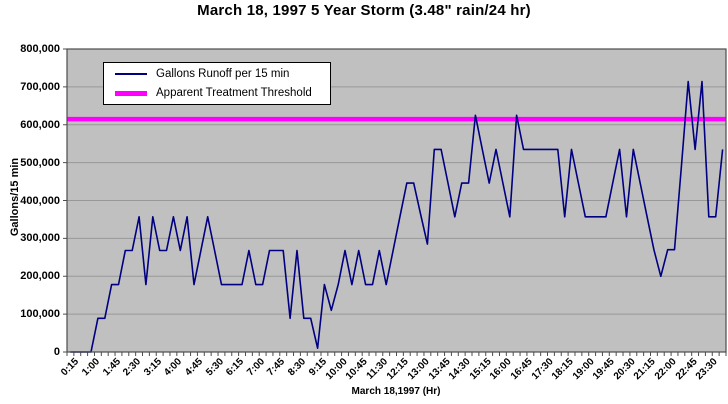 The width and height of the screenshot is (728, 404). I want to click on y-tick-label: 800,000, so click(40, 49).